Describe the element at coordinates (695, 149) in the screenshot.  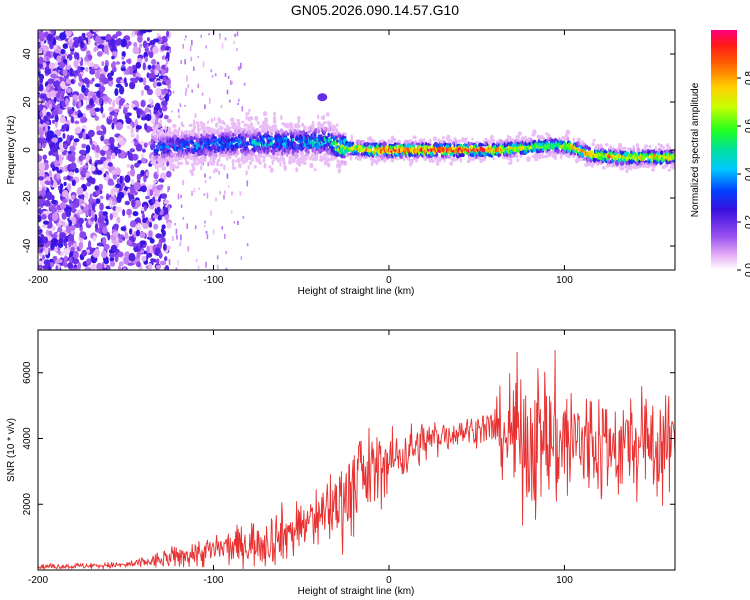
I see `colorbar-label: Normalized spectral amplitude` at that location.